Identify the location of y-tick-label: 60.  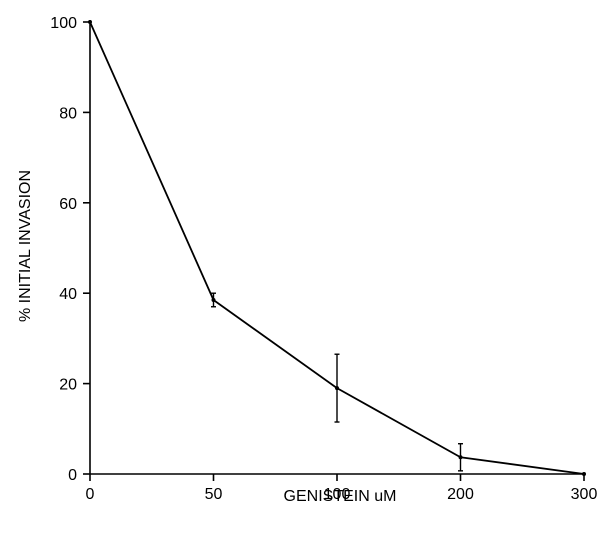
(68, 204).